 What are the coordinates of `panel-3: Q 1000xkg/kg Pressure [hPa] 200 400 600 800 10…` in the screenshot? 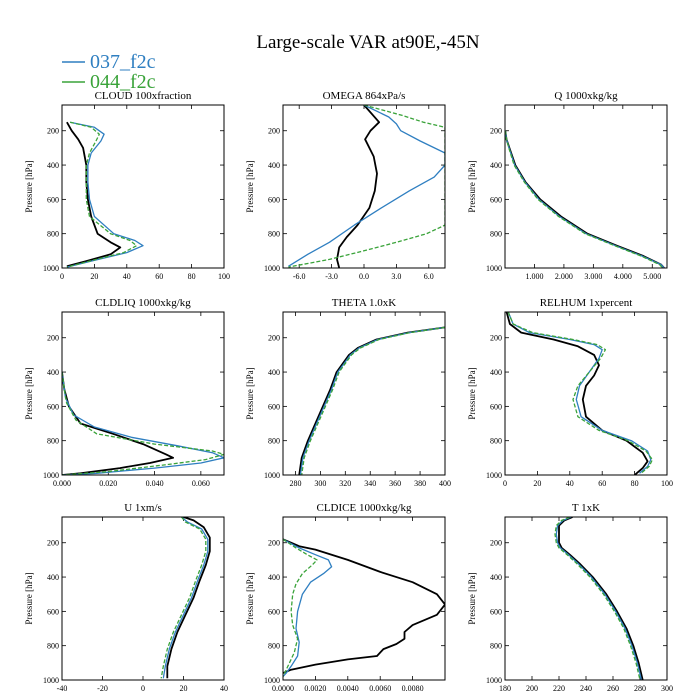 It's located at (567, 185).